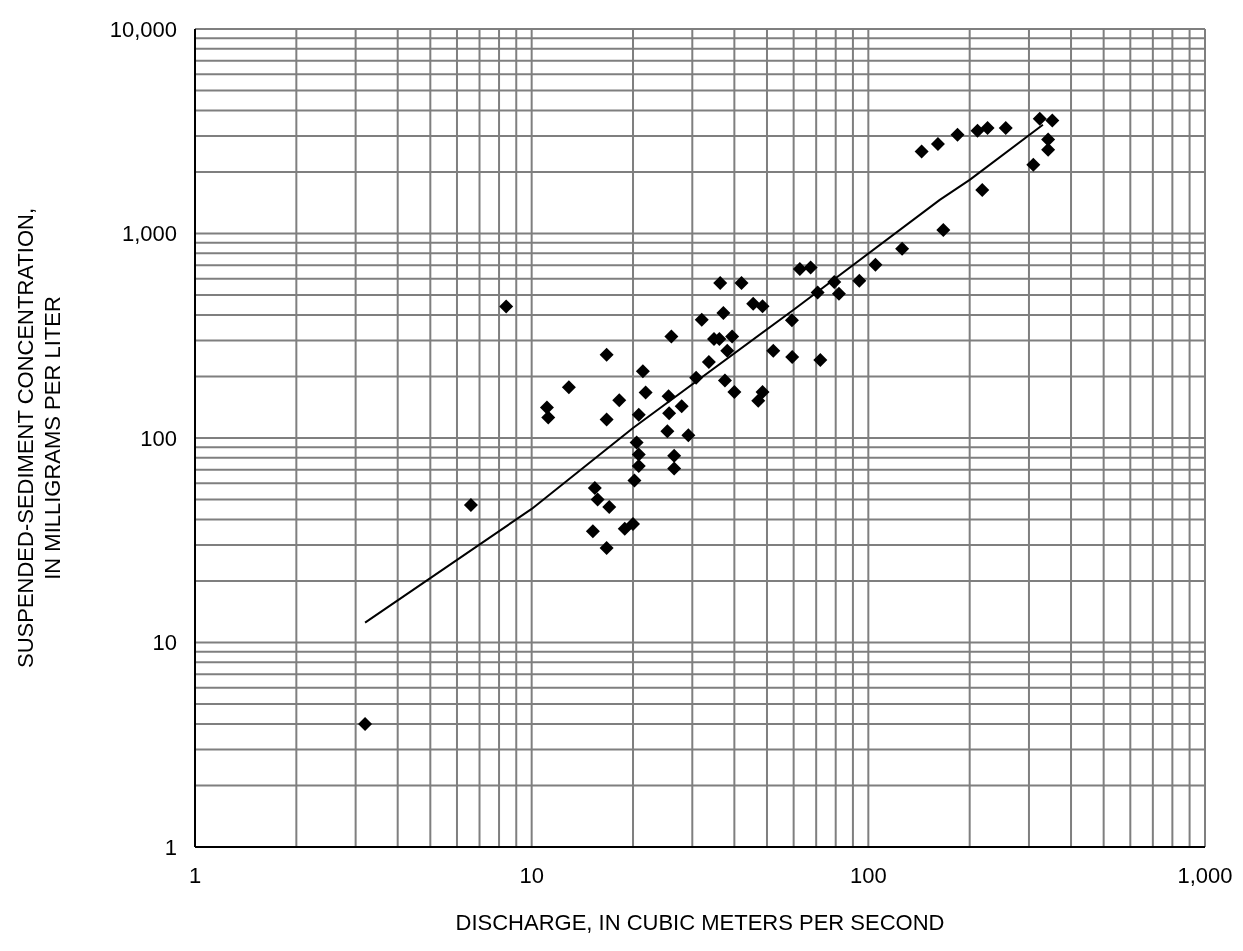 The image size is (1243, 951). Describe the element at coordinates (143, 29) in the screenshot. I see `y-tick-label: 10,000` at that location.